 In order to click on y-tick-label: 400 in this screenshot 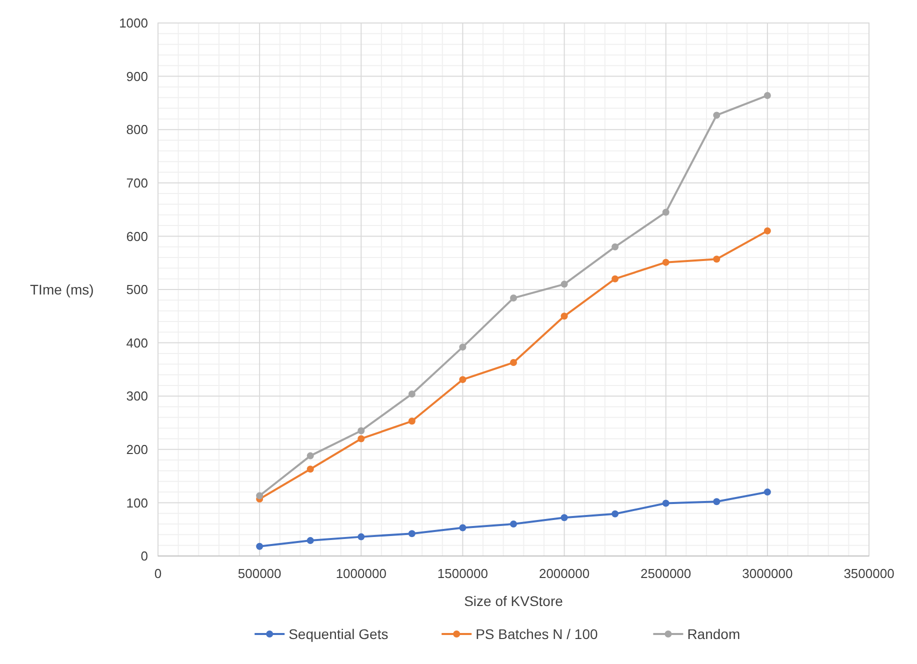, I will do `click(137, 342)`.